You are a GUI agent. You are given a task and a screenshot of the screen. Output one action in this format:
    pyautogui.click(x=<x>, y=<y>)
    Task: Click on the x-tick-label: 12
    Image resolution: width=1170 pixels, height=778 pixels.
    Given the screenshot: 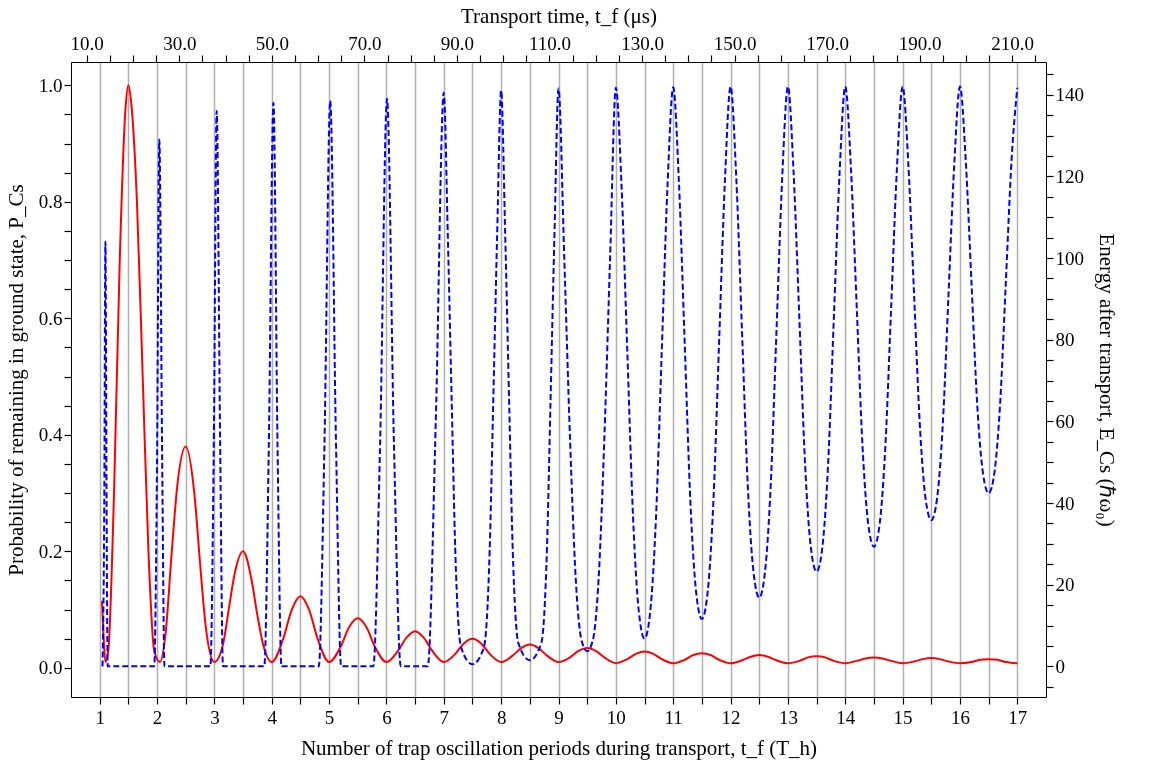 What is the action you would take?
    pyautogui.click(x=731, y=717)
    